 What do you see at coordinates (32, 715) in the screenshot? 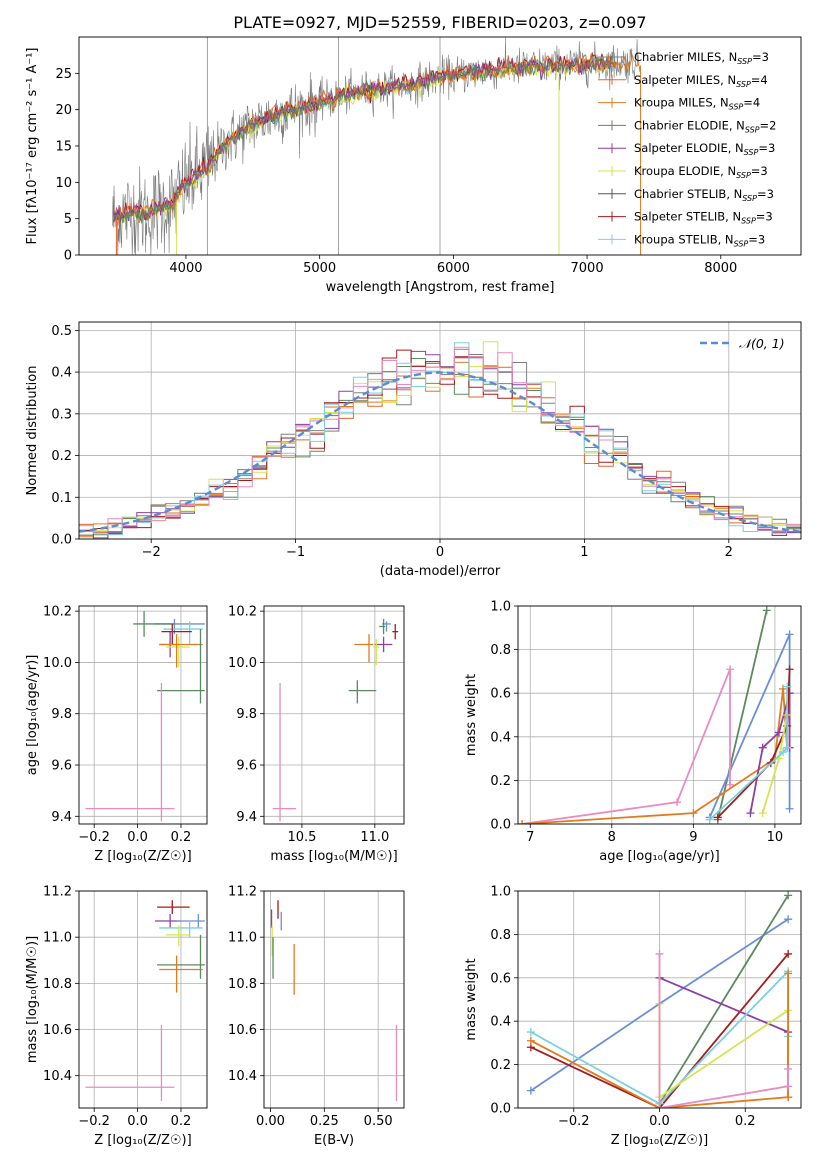
I see `y-axis-label: age [log₁₀(age/yr)]` at bounding box center [32, 715].